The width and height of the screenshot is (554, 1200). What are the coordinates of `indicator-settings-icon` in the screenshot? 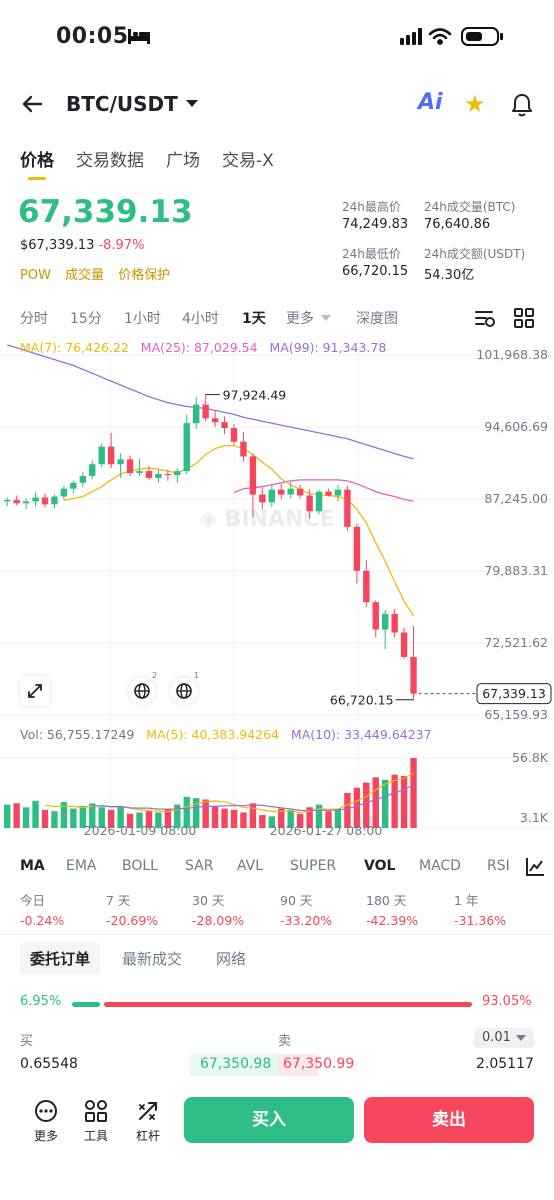 It's located at (535, 867).